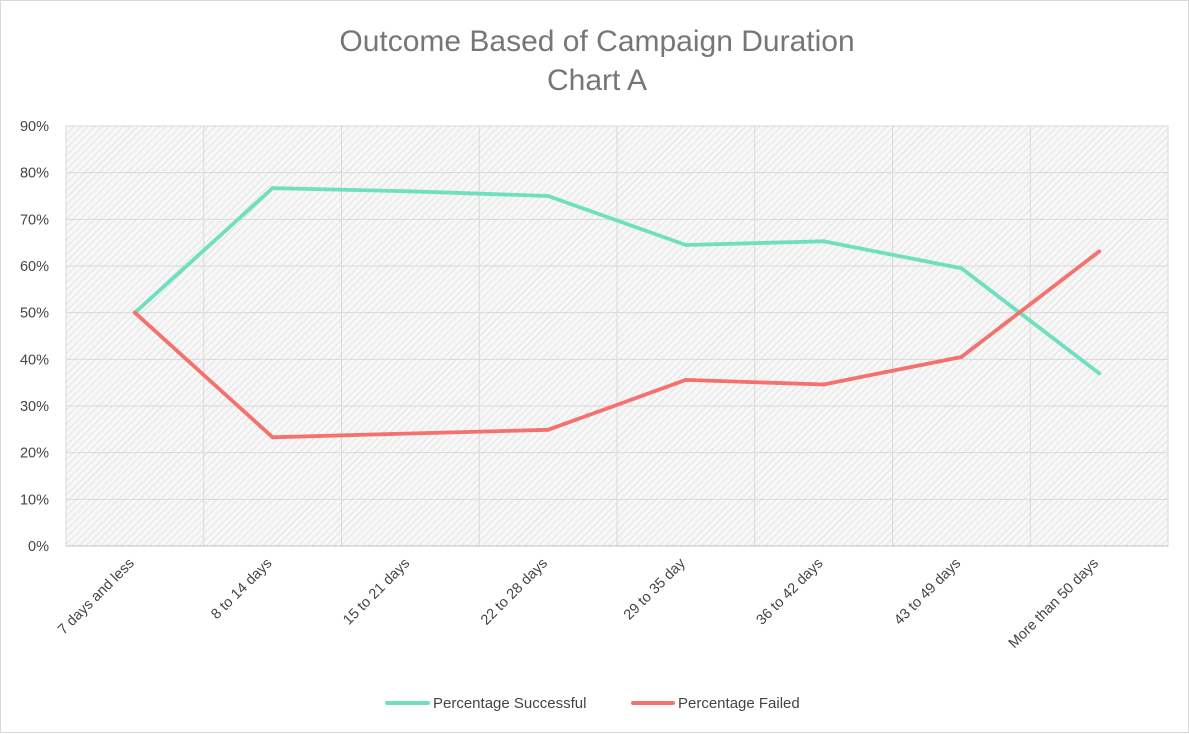 The image size is (1189, 734). What do you see at coordinates (38, 547) in the screenshot?
I see `y-tick-label: 0%` at bounding box center [38, 547].